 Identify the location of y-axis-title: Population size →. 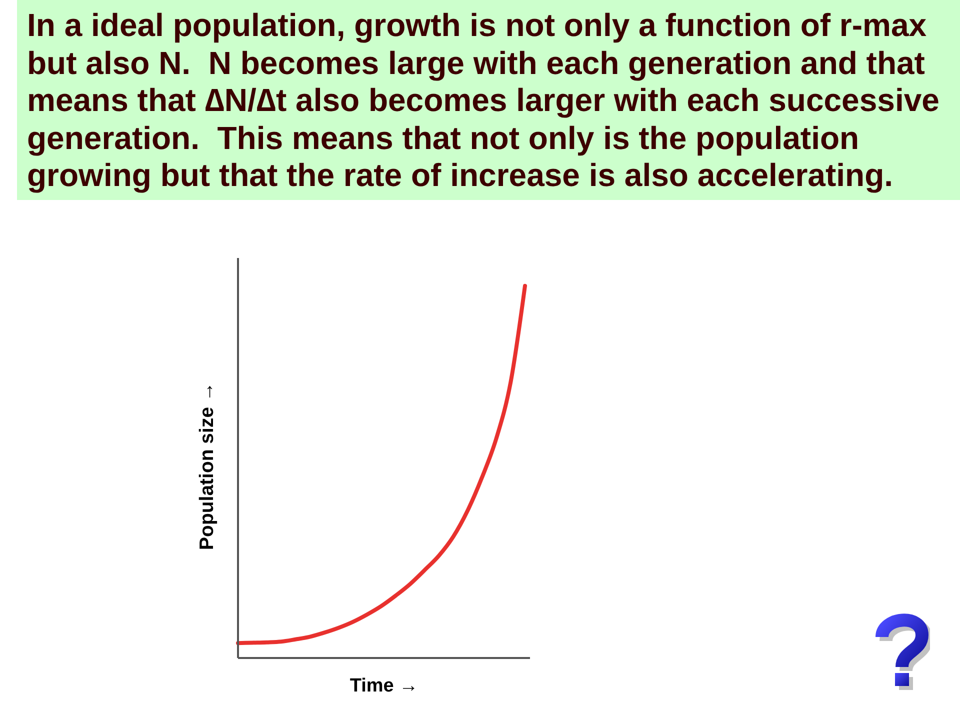
(207, 466).